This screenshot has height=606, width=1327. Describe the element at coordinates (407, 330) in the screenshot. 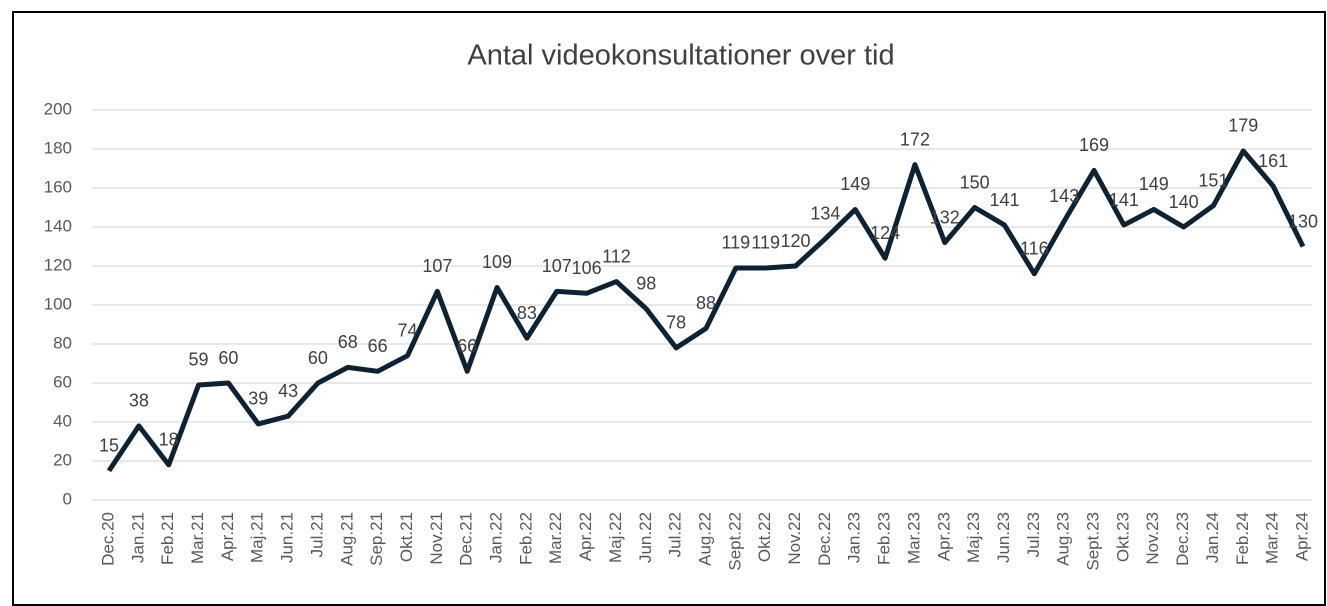

I see `data-label: 74` at that location.